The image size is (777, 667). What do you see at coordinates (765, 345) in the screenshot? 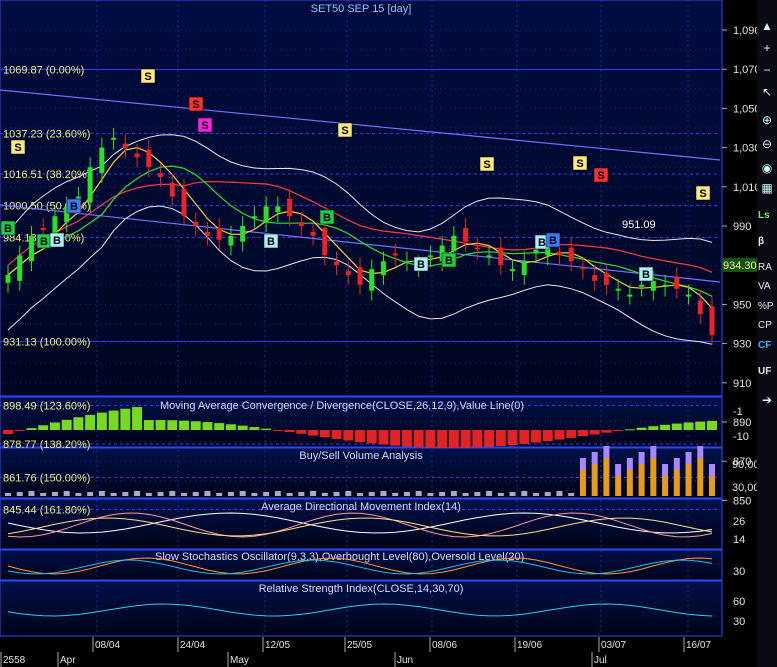
I see `toolbar-label-6: CF` at bounding box center [765, 345].